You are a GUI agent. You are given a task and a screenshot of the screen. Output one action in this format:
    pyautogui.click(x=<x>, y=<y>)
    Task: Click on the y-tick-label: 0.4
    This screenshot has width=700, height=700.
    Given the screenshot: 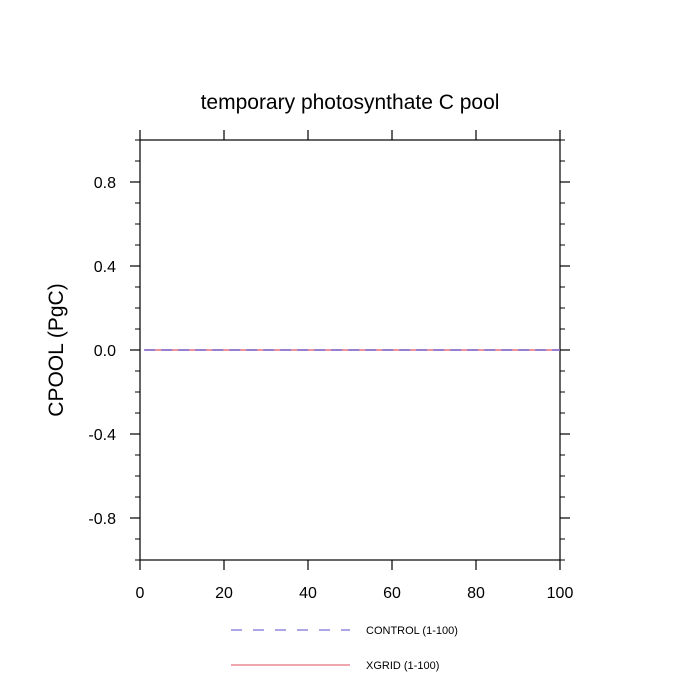 What is the action you would take?
    pyautogui.click(x=105, y=267)
    